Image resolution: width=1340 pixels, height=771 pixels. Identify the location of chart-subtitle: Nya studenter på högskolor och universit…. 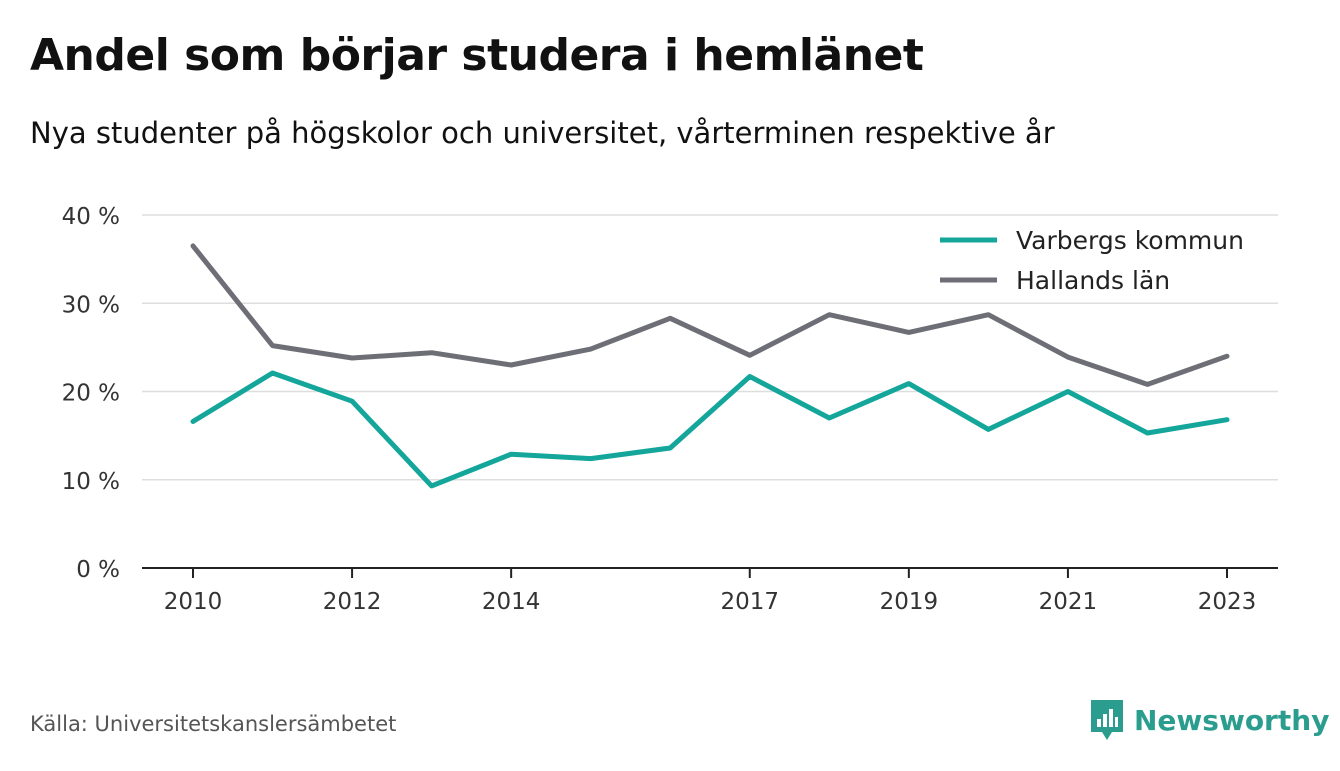
(542, 133).